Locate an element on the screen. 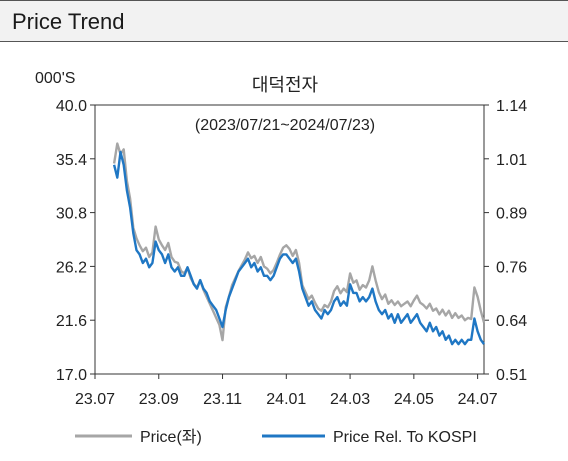 The image size is (568, 461). right-tick-label: 0.64 is located at coordinates (511, 321).